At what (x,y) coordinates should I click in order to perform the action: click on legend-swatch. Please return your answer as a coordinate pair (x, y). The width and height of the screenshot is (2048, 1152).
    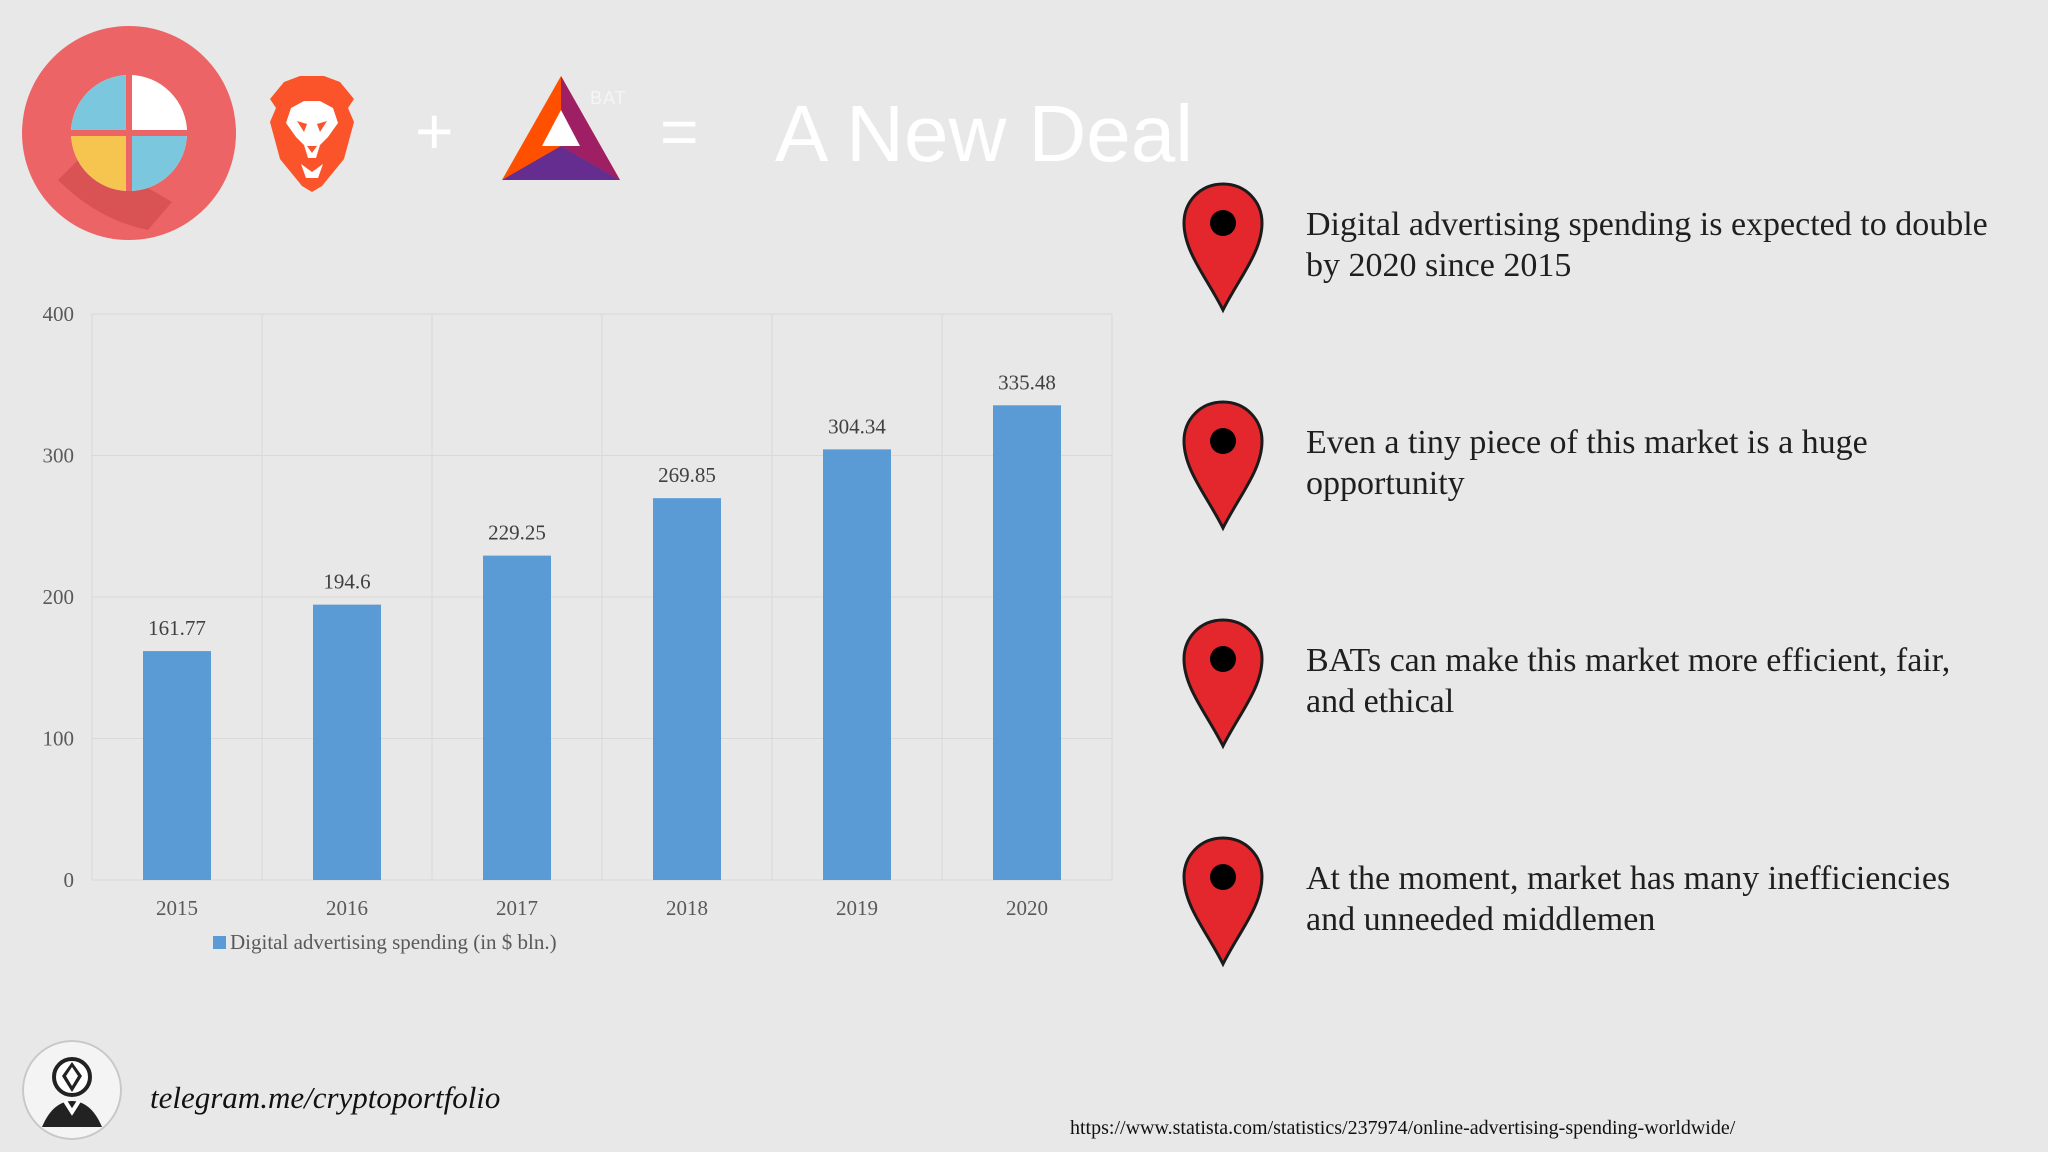
    Looking at the image, I should click on (219, 942).